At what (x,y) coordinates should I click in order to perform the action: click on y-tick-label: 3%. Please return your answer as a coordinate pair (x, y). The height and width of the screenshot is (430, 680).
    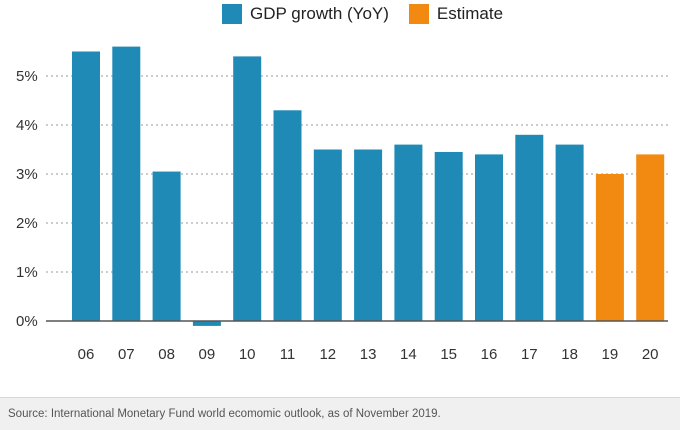
    Looking at the image, I should click on (27, 174).